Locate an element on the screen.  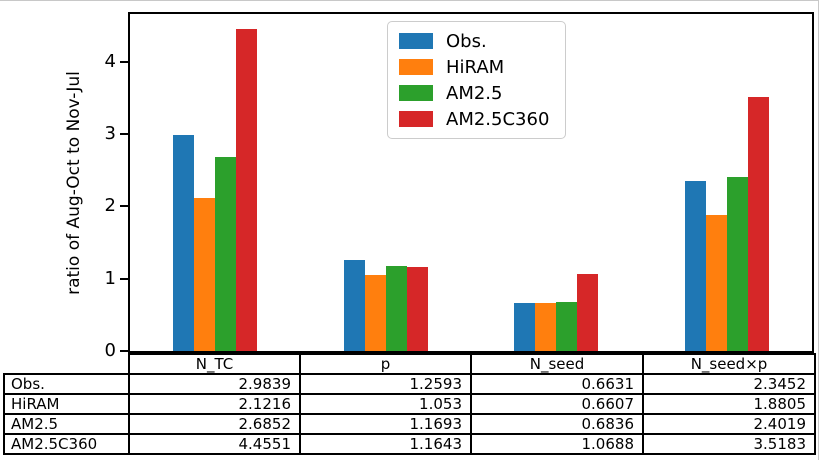
legend-item-am2-5: AM2.5 is located at coordinates (474, 93).